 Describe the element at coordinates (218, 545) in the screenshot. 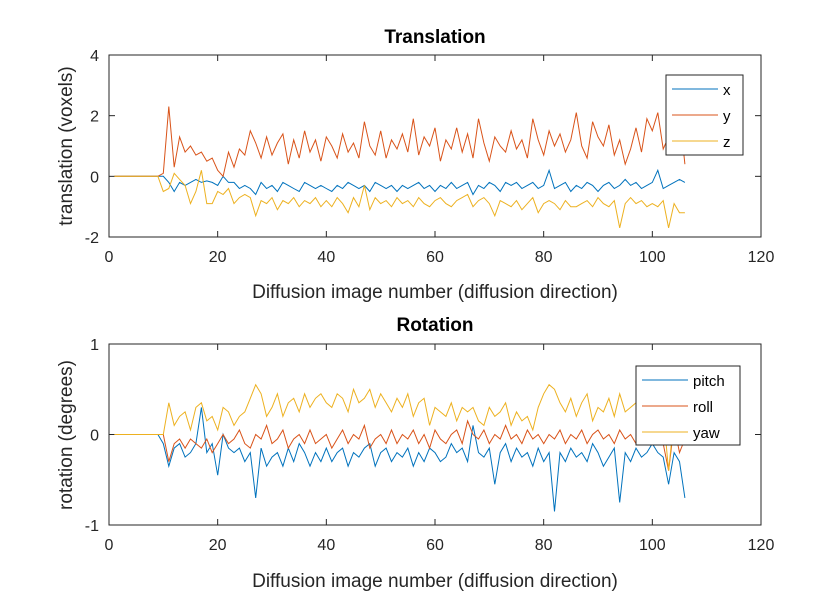

I see `rotation-xtick-label: 20` at that location.